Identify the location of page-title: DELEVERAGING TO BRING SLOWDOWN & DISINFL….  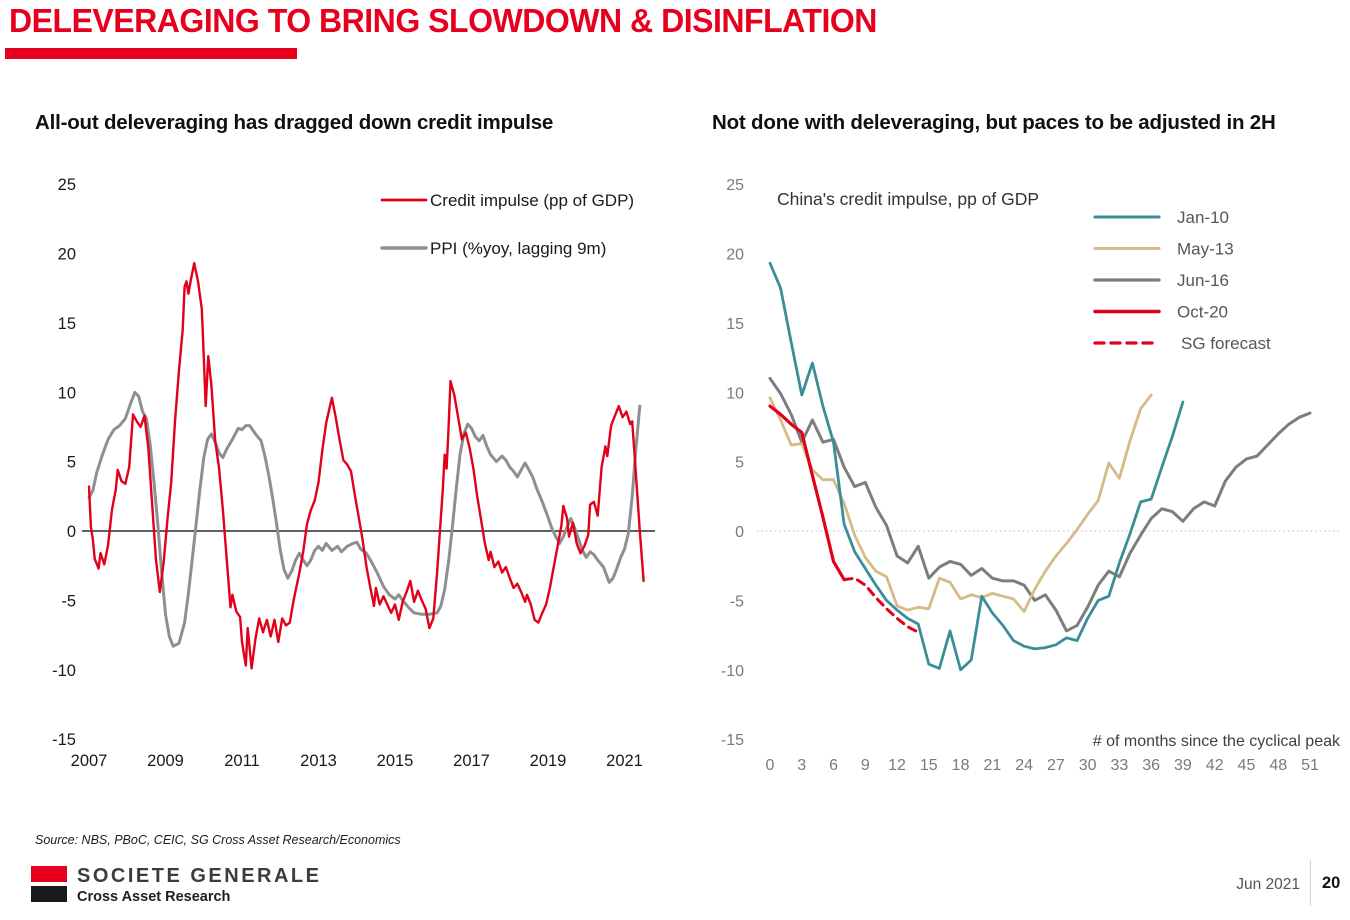
(443, 20).